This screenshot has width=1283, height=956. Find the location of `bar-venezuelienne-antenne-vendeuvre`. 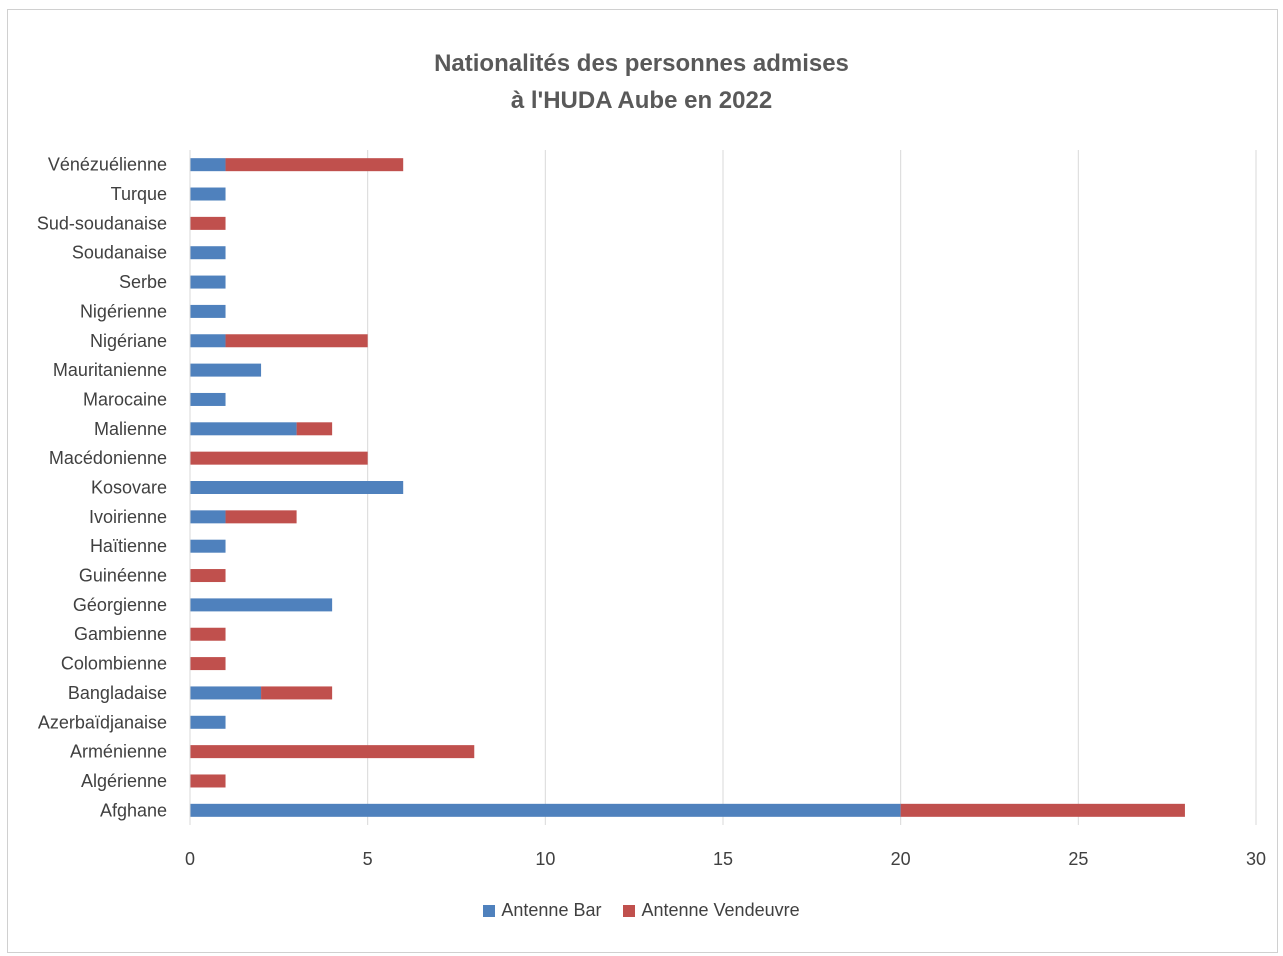

bar-venezuelienne-antenne-vendeuvre is located at coordinates (314, 165).